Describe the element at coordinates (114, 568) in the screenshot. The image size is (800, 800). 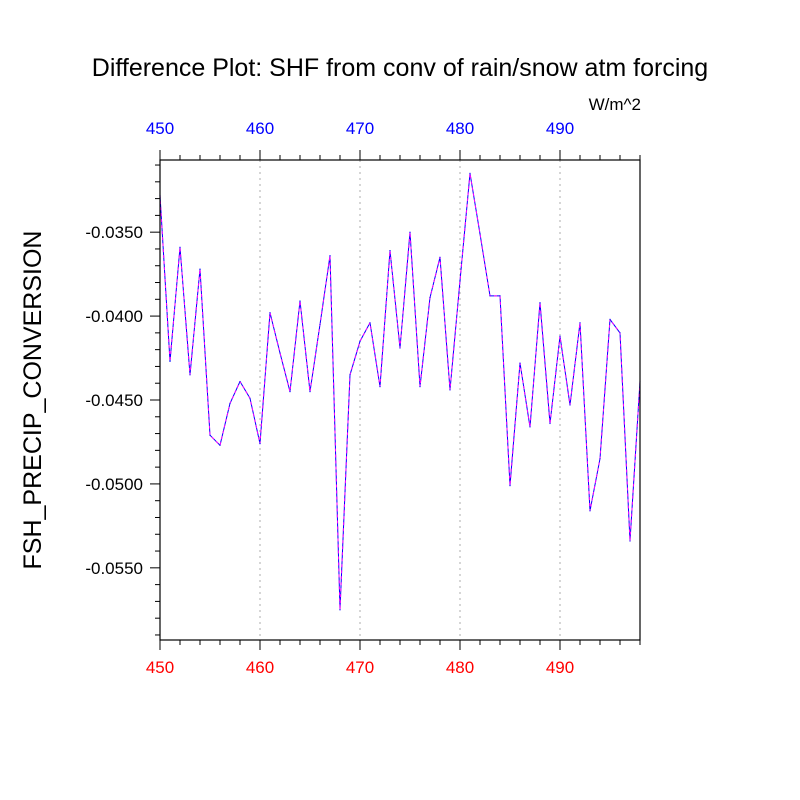
I see `y-tick-label: -0.0550` at that location.